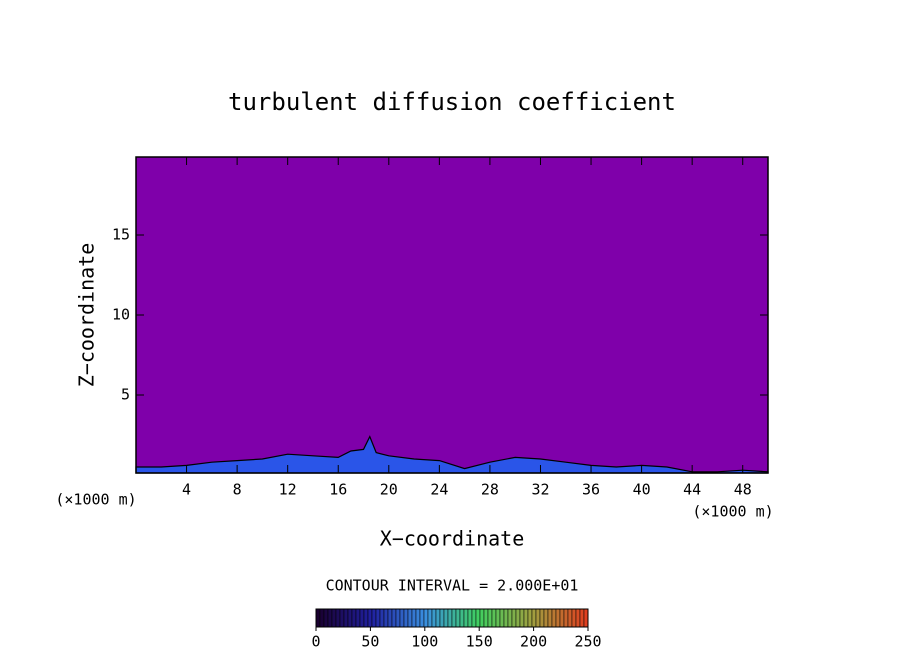  What do you see at coordinates (424, 642) in the screenshot?
I see `colorbar-tick-label: 100` at bounding box center [424, 642].